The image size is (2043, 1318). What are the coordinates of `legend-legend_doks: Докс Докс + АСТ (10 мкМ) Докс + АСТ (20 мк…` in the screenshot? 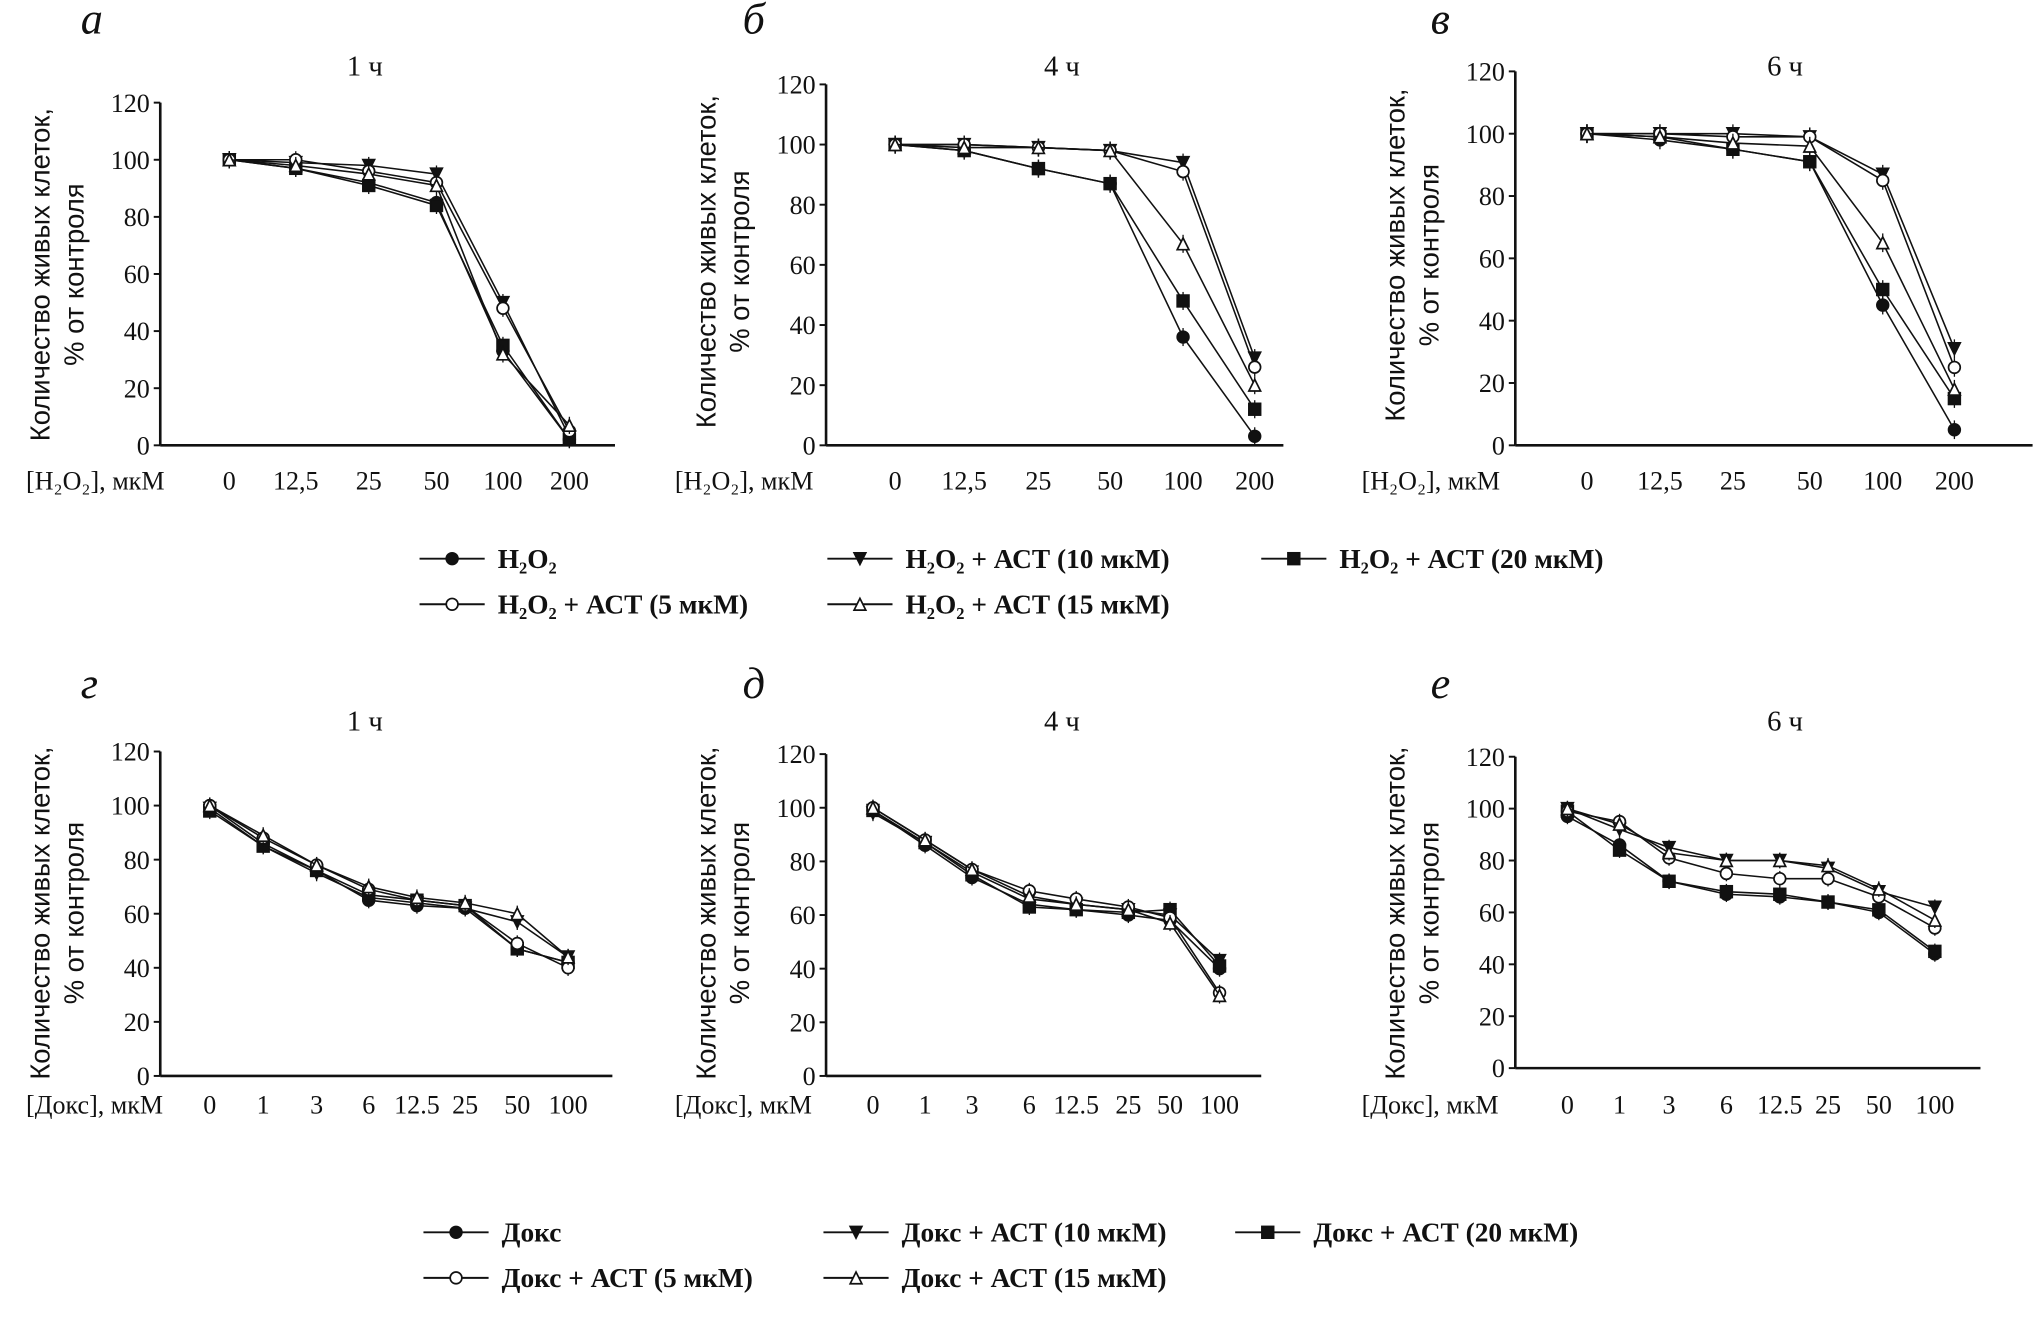 It's located at (1000, 1255).